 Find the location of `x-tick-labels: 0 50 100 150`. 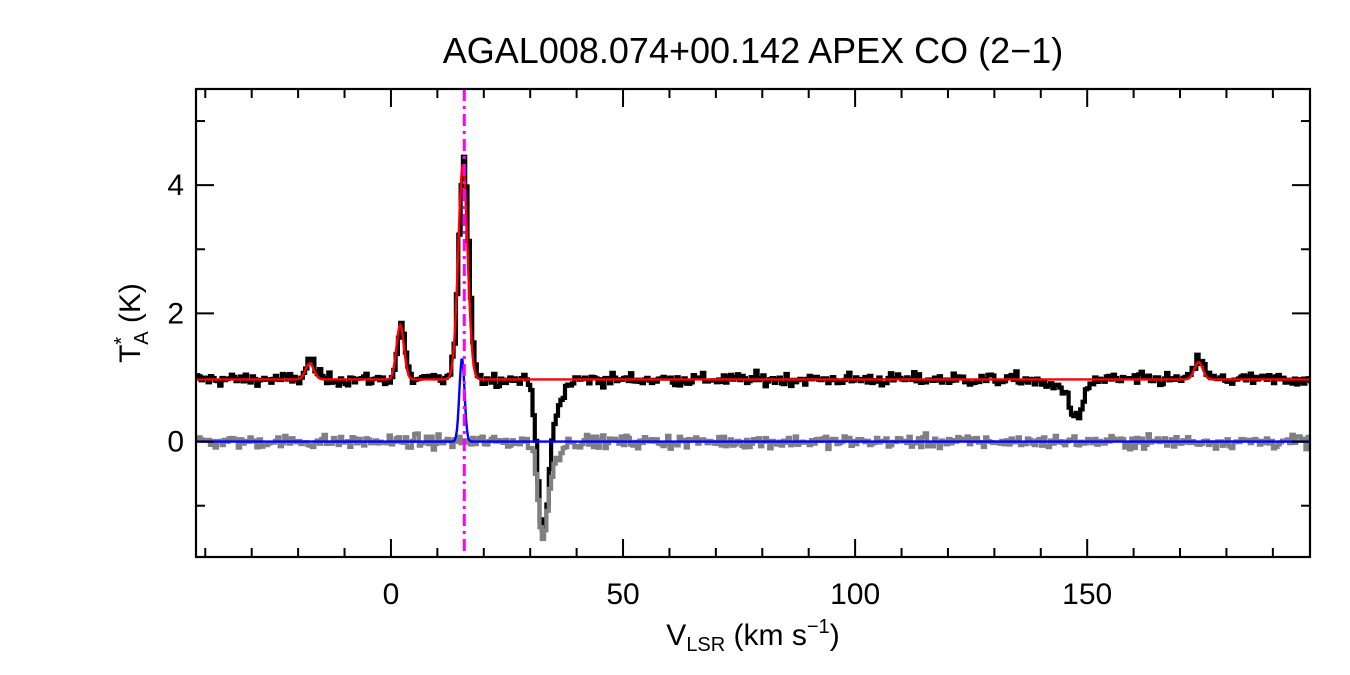

x-tick-labels: 0 50 100 150 is located at coordinates (748, 594).